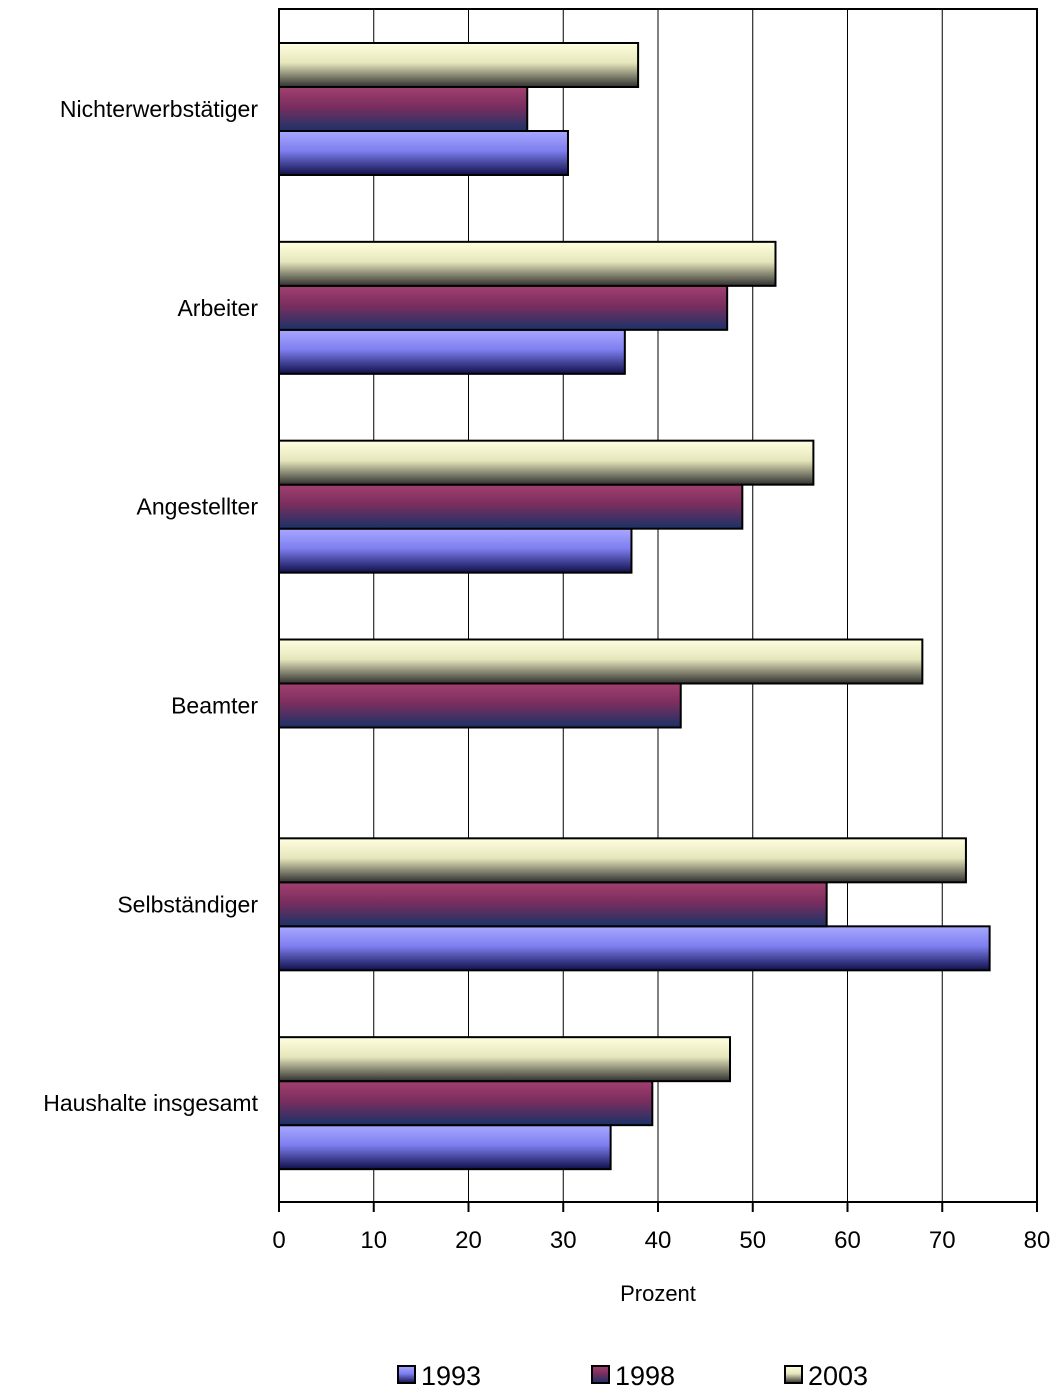 The width and height of the screenshot is (1059, 1393). Describe the element at coordinates (838, 1376) in the screenshot. I see `legend-label: 2003` at that location.